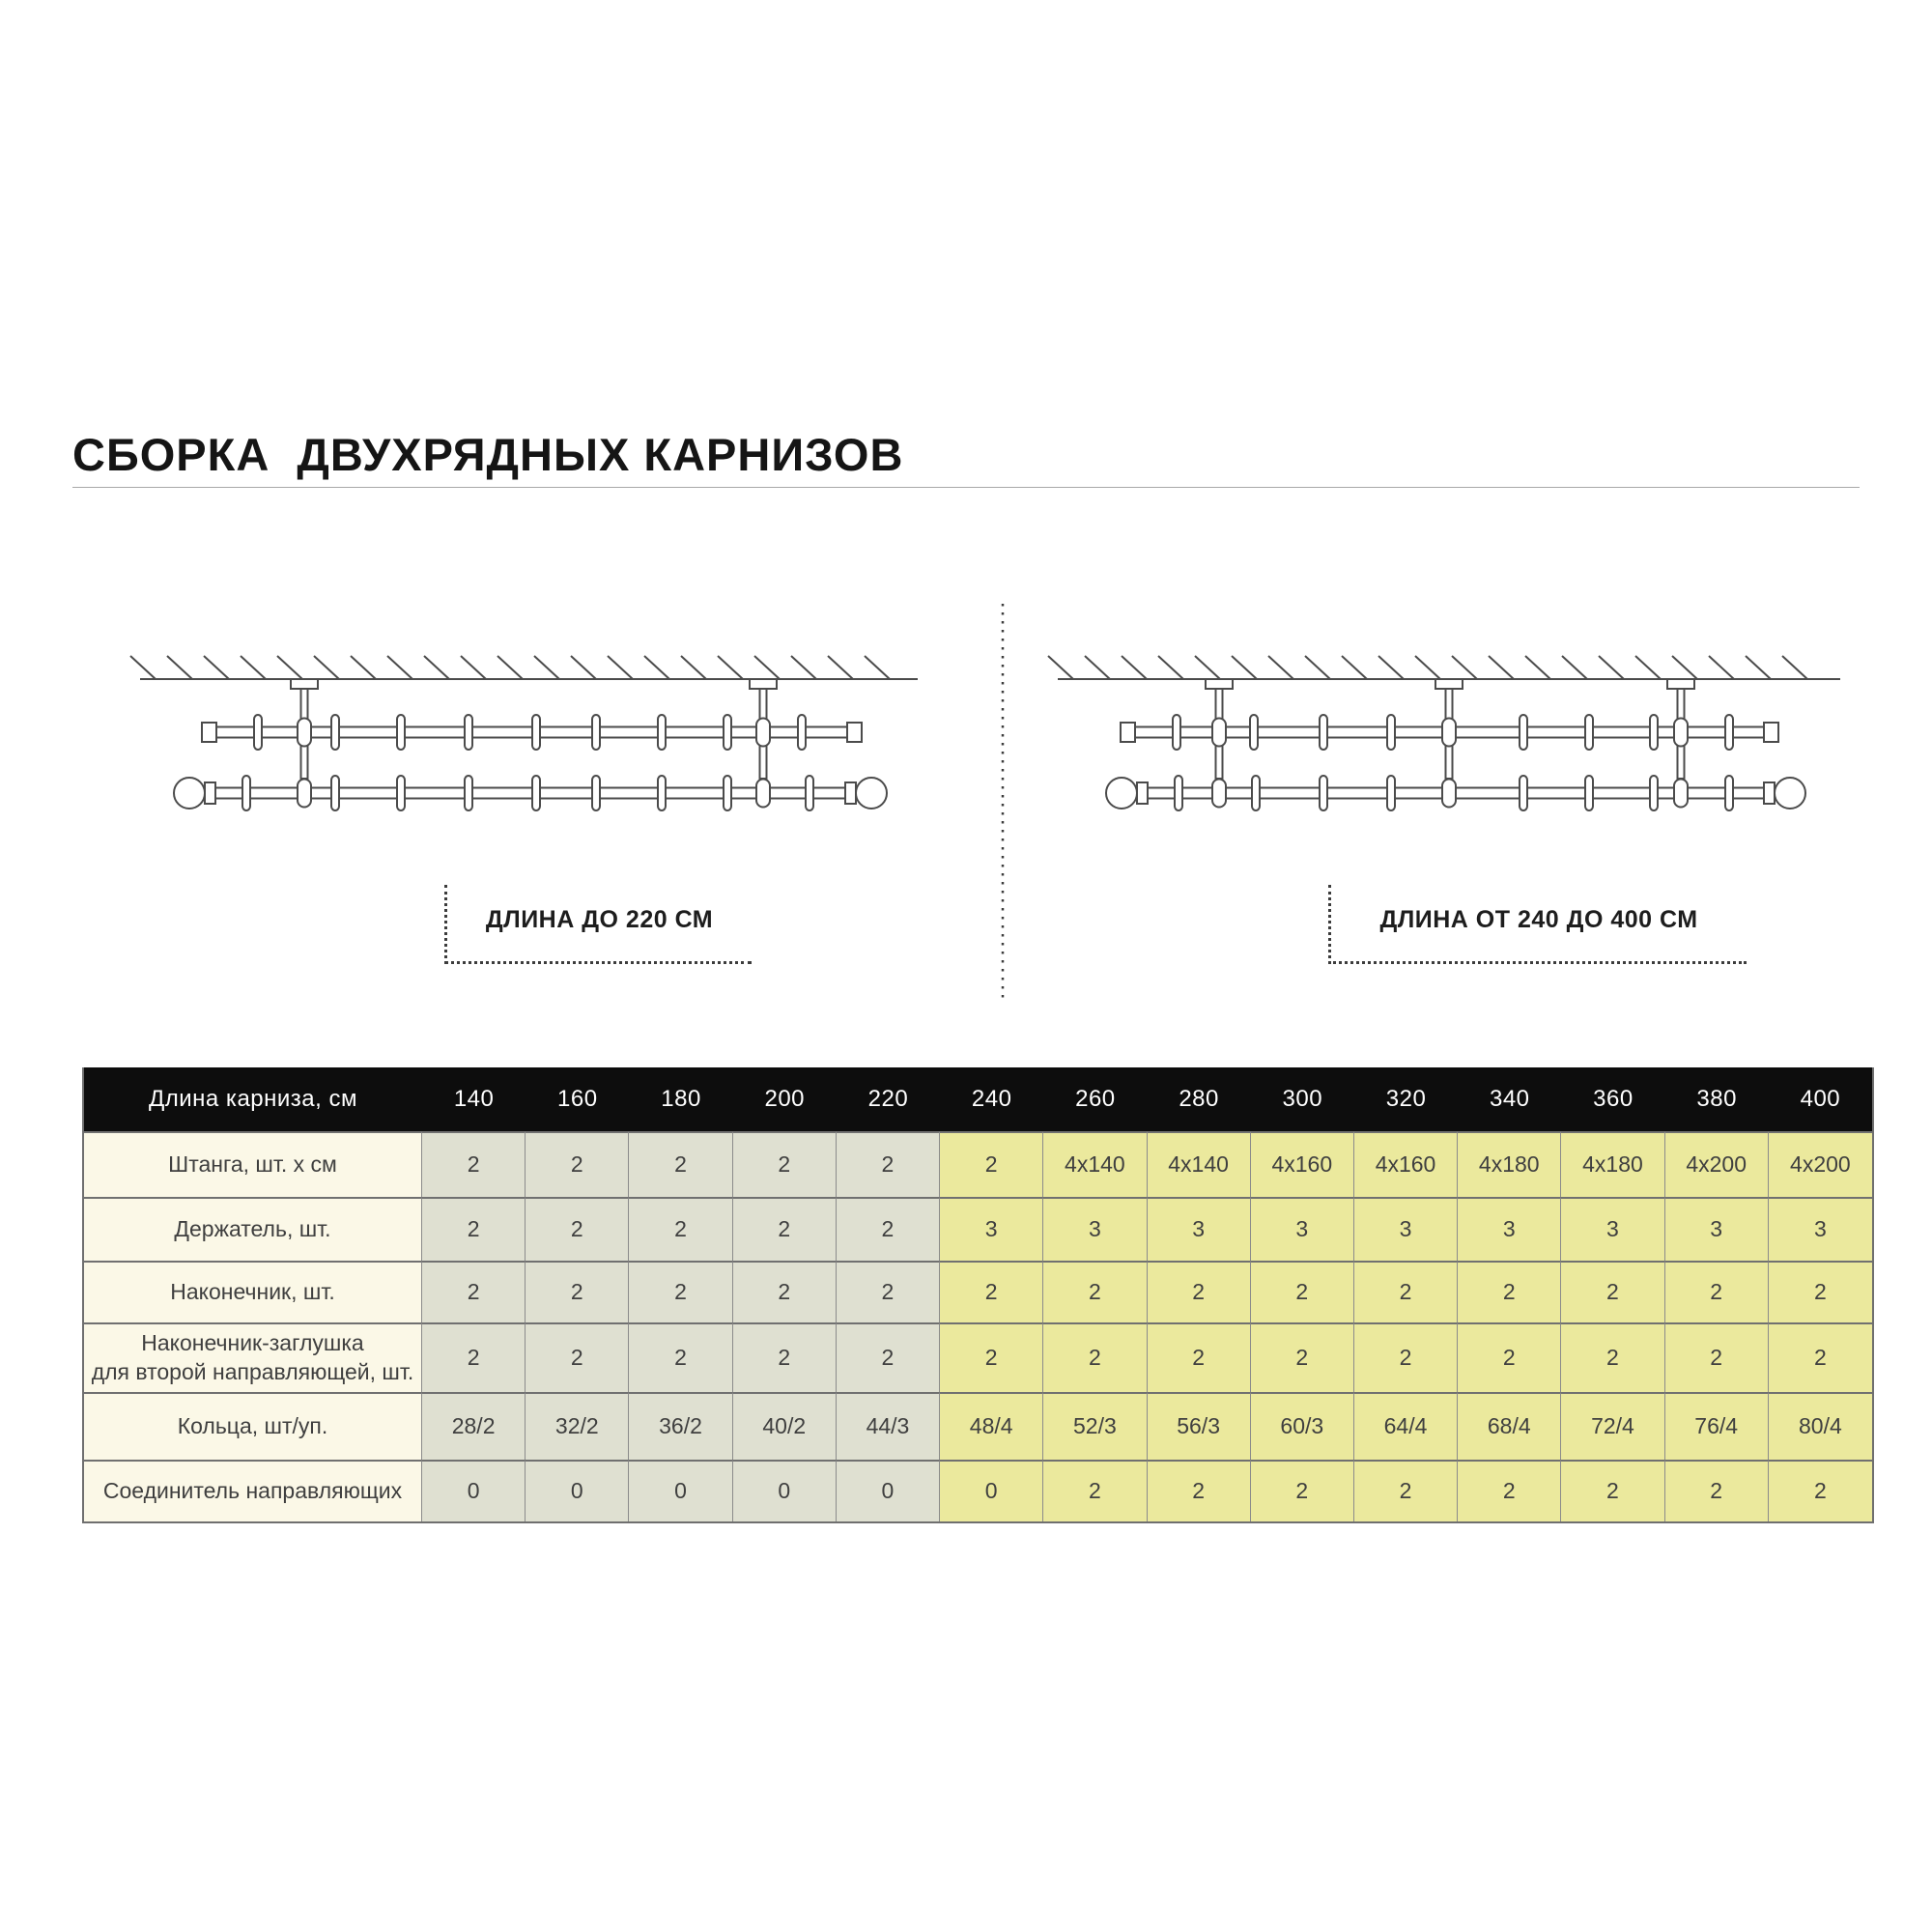 This screenshot has height=1932, width=1932. I want to click on row-label: Штанга, шт. х см, so click(253, 1164).